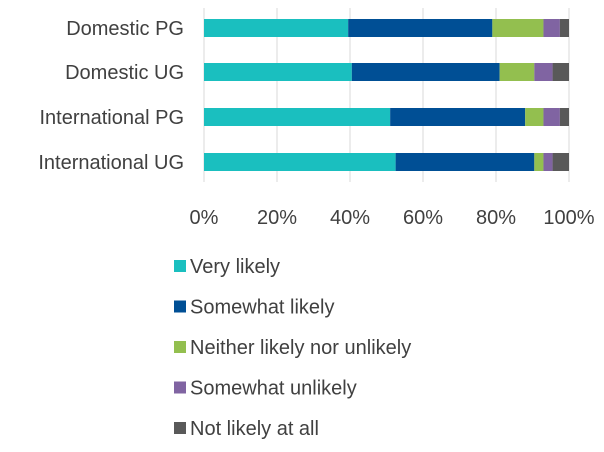  I want to click on x-tick-label: 60%, so click(423, 218).